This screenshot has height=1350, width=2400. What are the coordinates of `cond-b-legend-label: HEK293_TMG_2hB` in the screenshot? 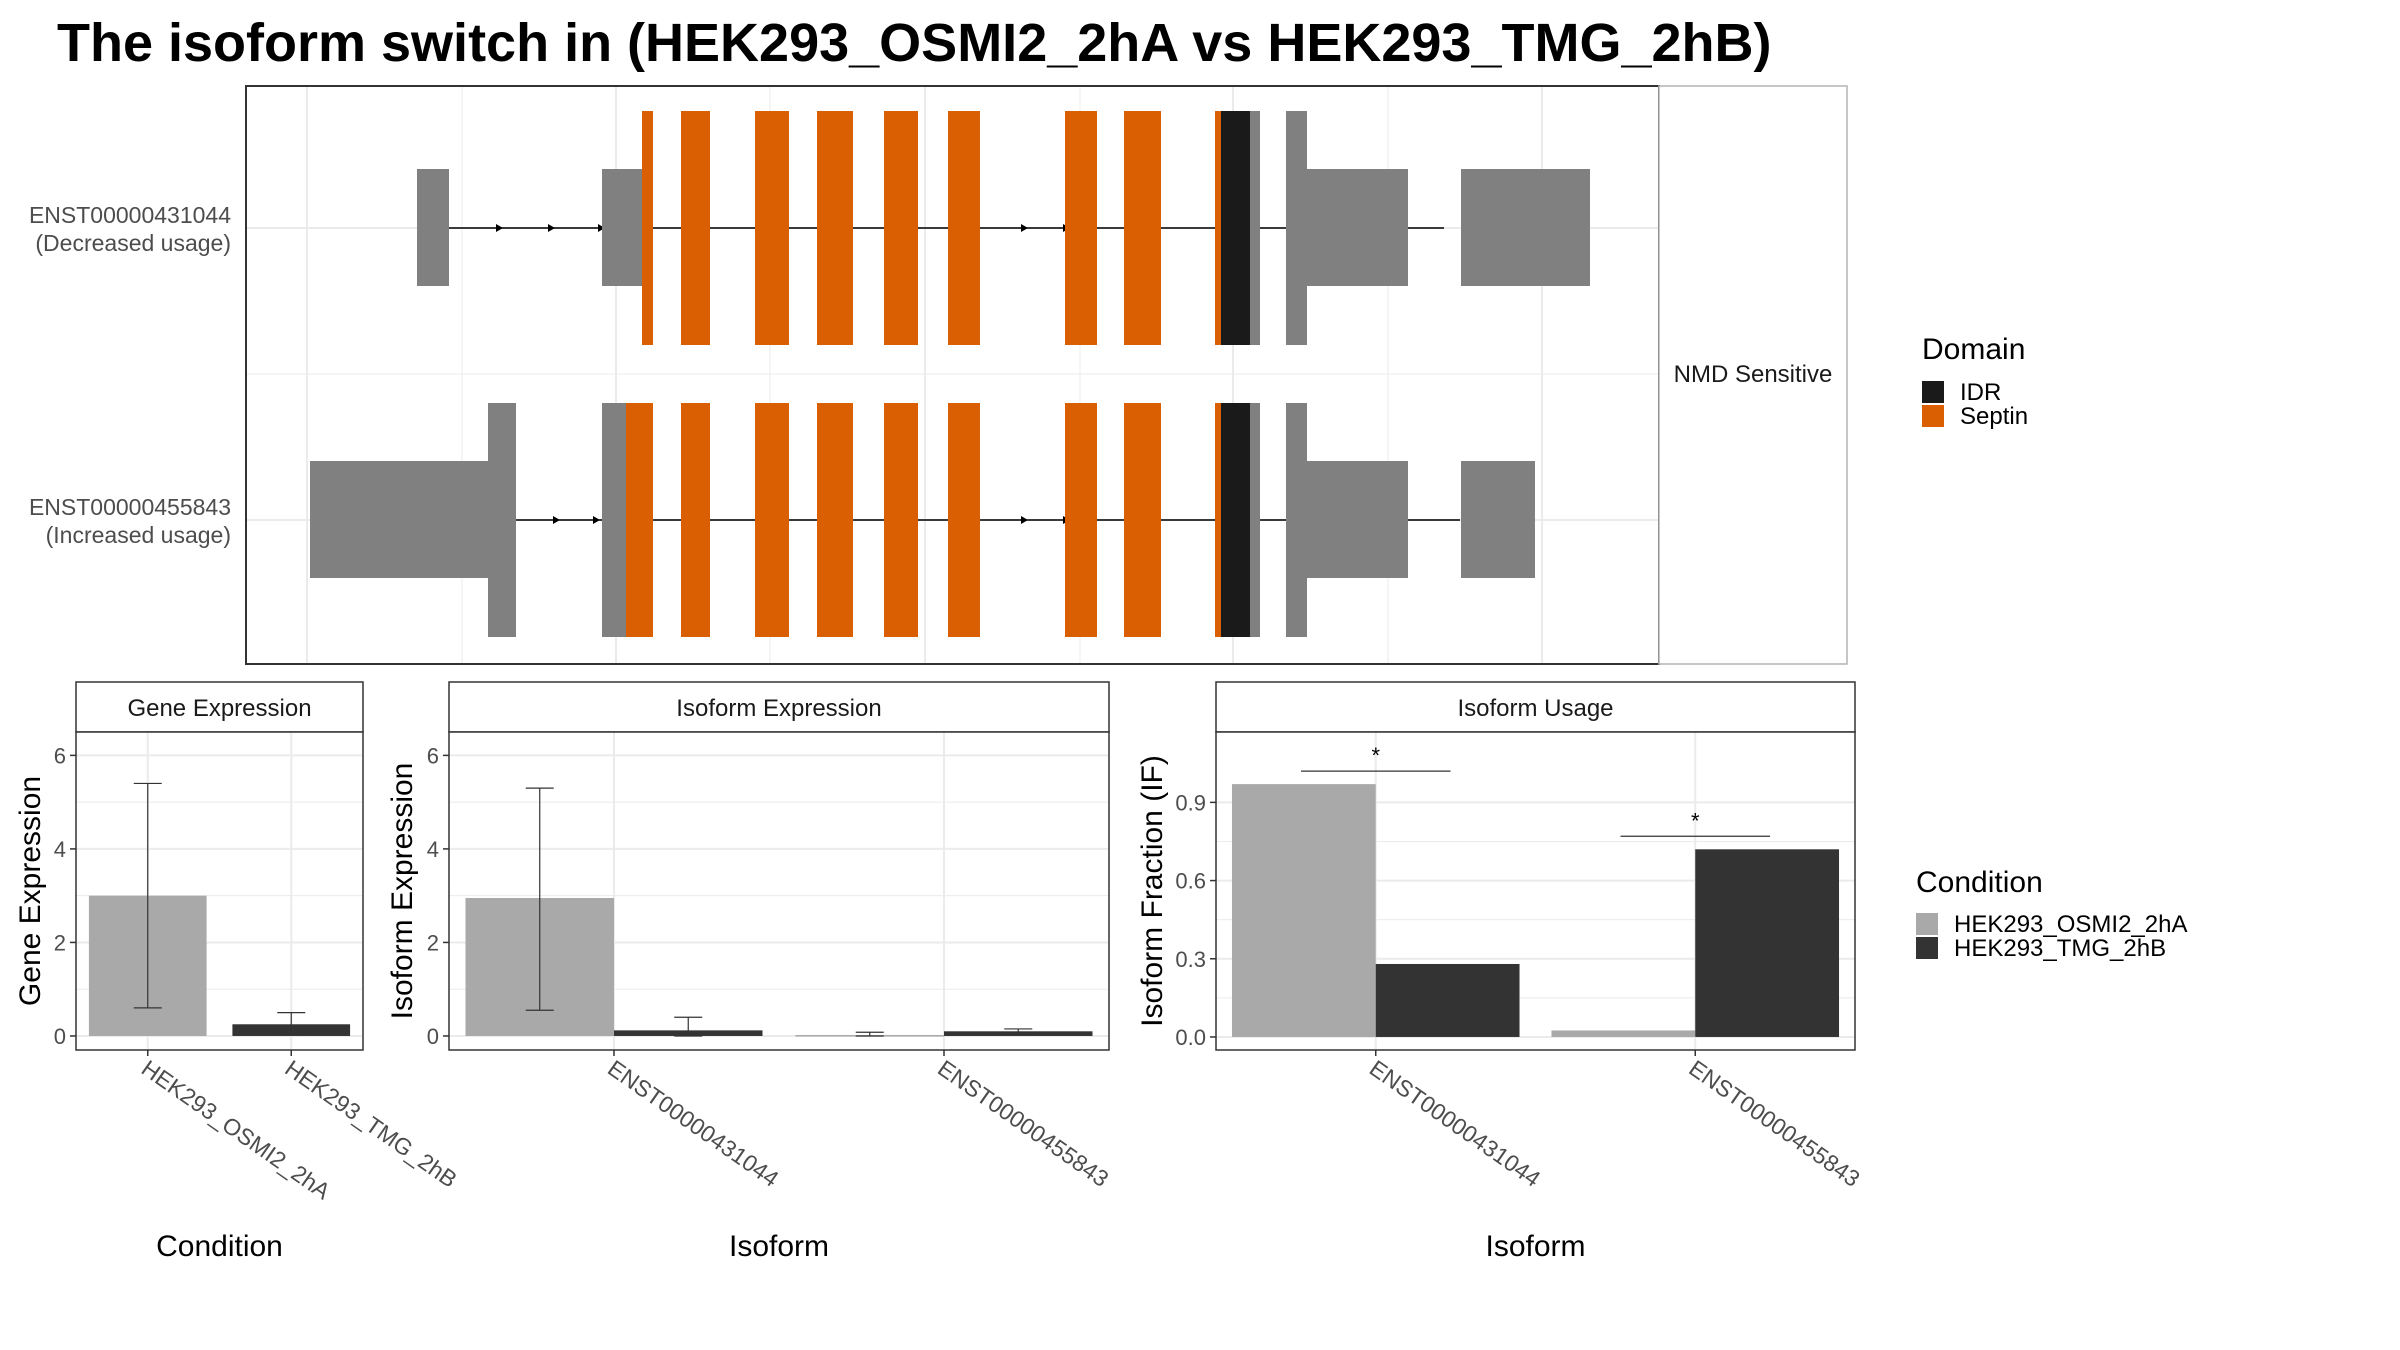 It's located at (2060, 948).